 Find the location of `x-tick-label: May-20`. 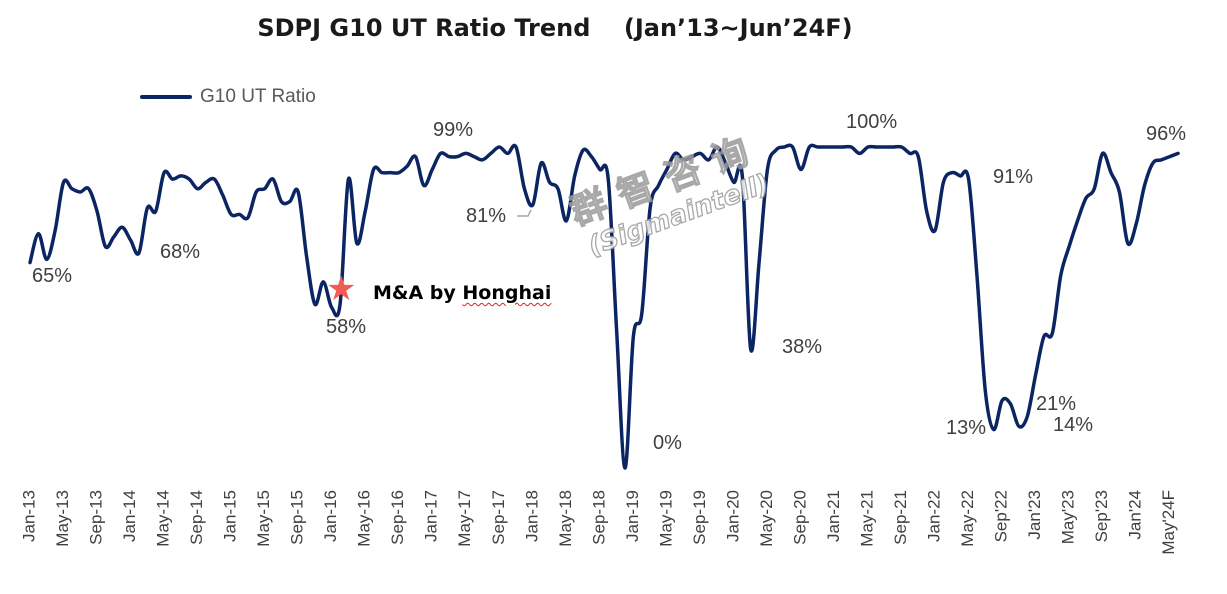

x-tick-label: May-20 is located at coordinates (766, 518).